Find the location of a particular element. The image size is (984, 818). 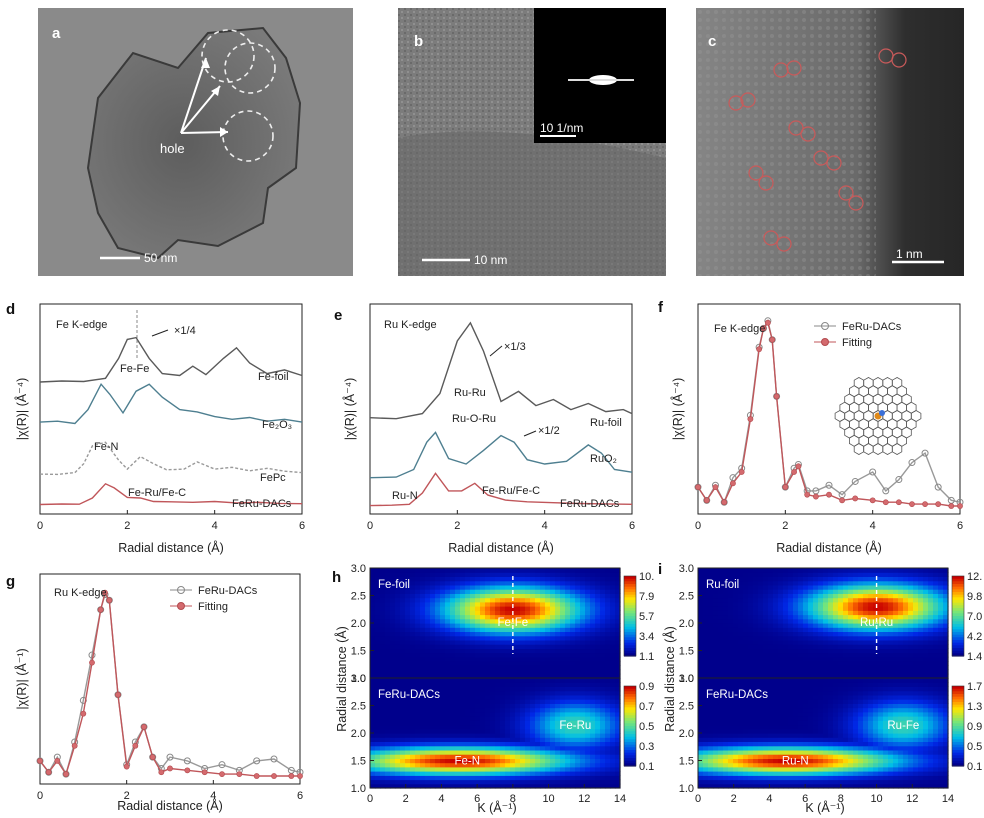

colorbar-cell is located at coordinates (630, 578).